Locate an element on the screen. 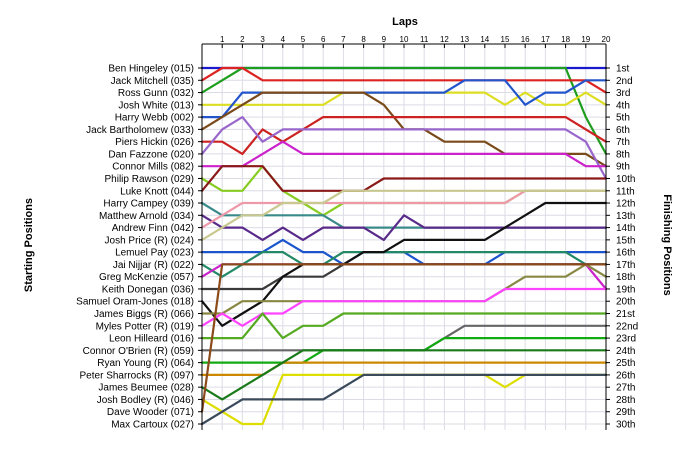 This screenshot has width=700, height=455. lap-tick-label: 8 is located at coordinates (363, 39).